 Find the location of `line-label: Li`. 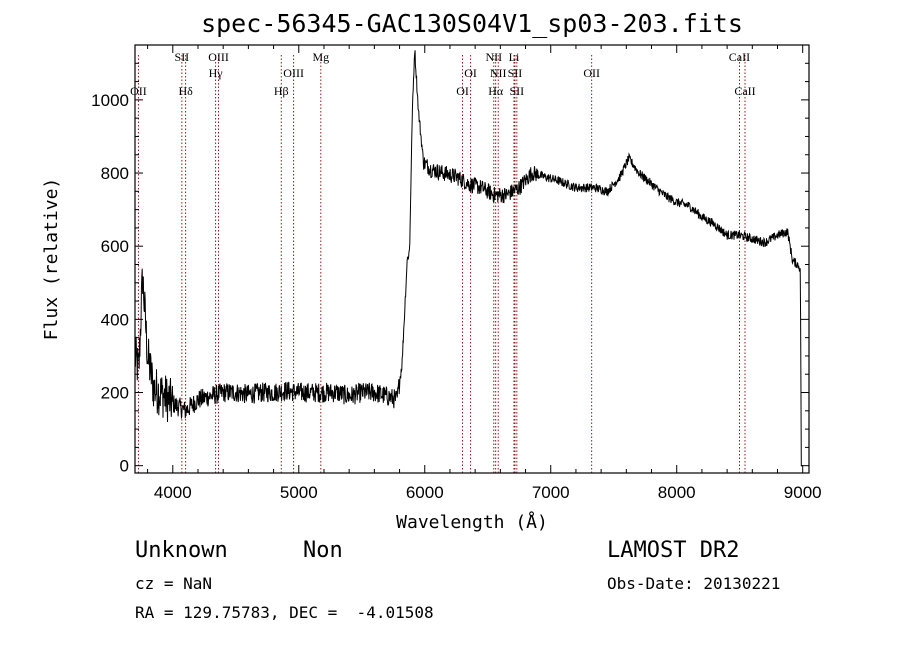

line-label: Li is located at coordinates (514, 57).